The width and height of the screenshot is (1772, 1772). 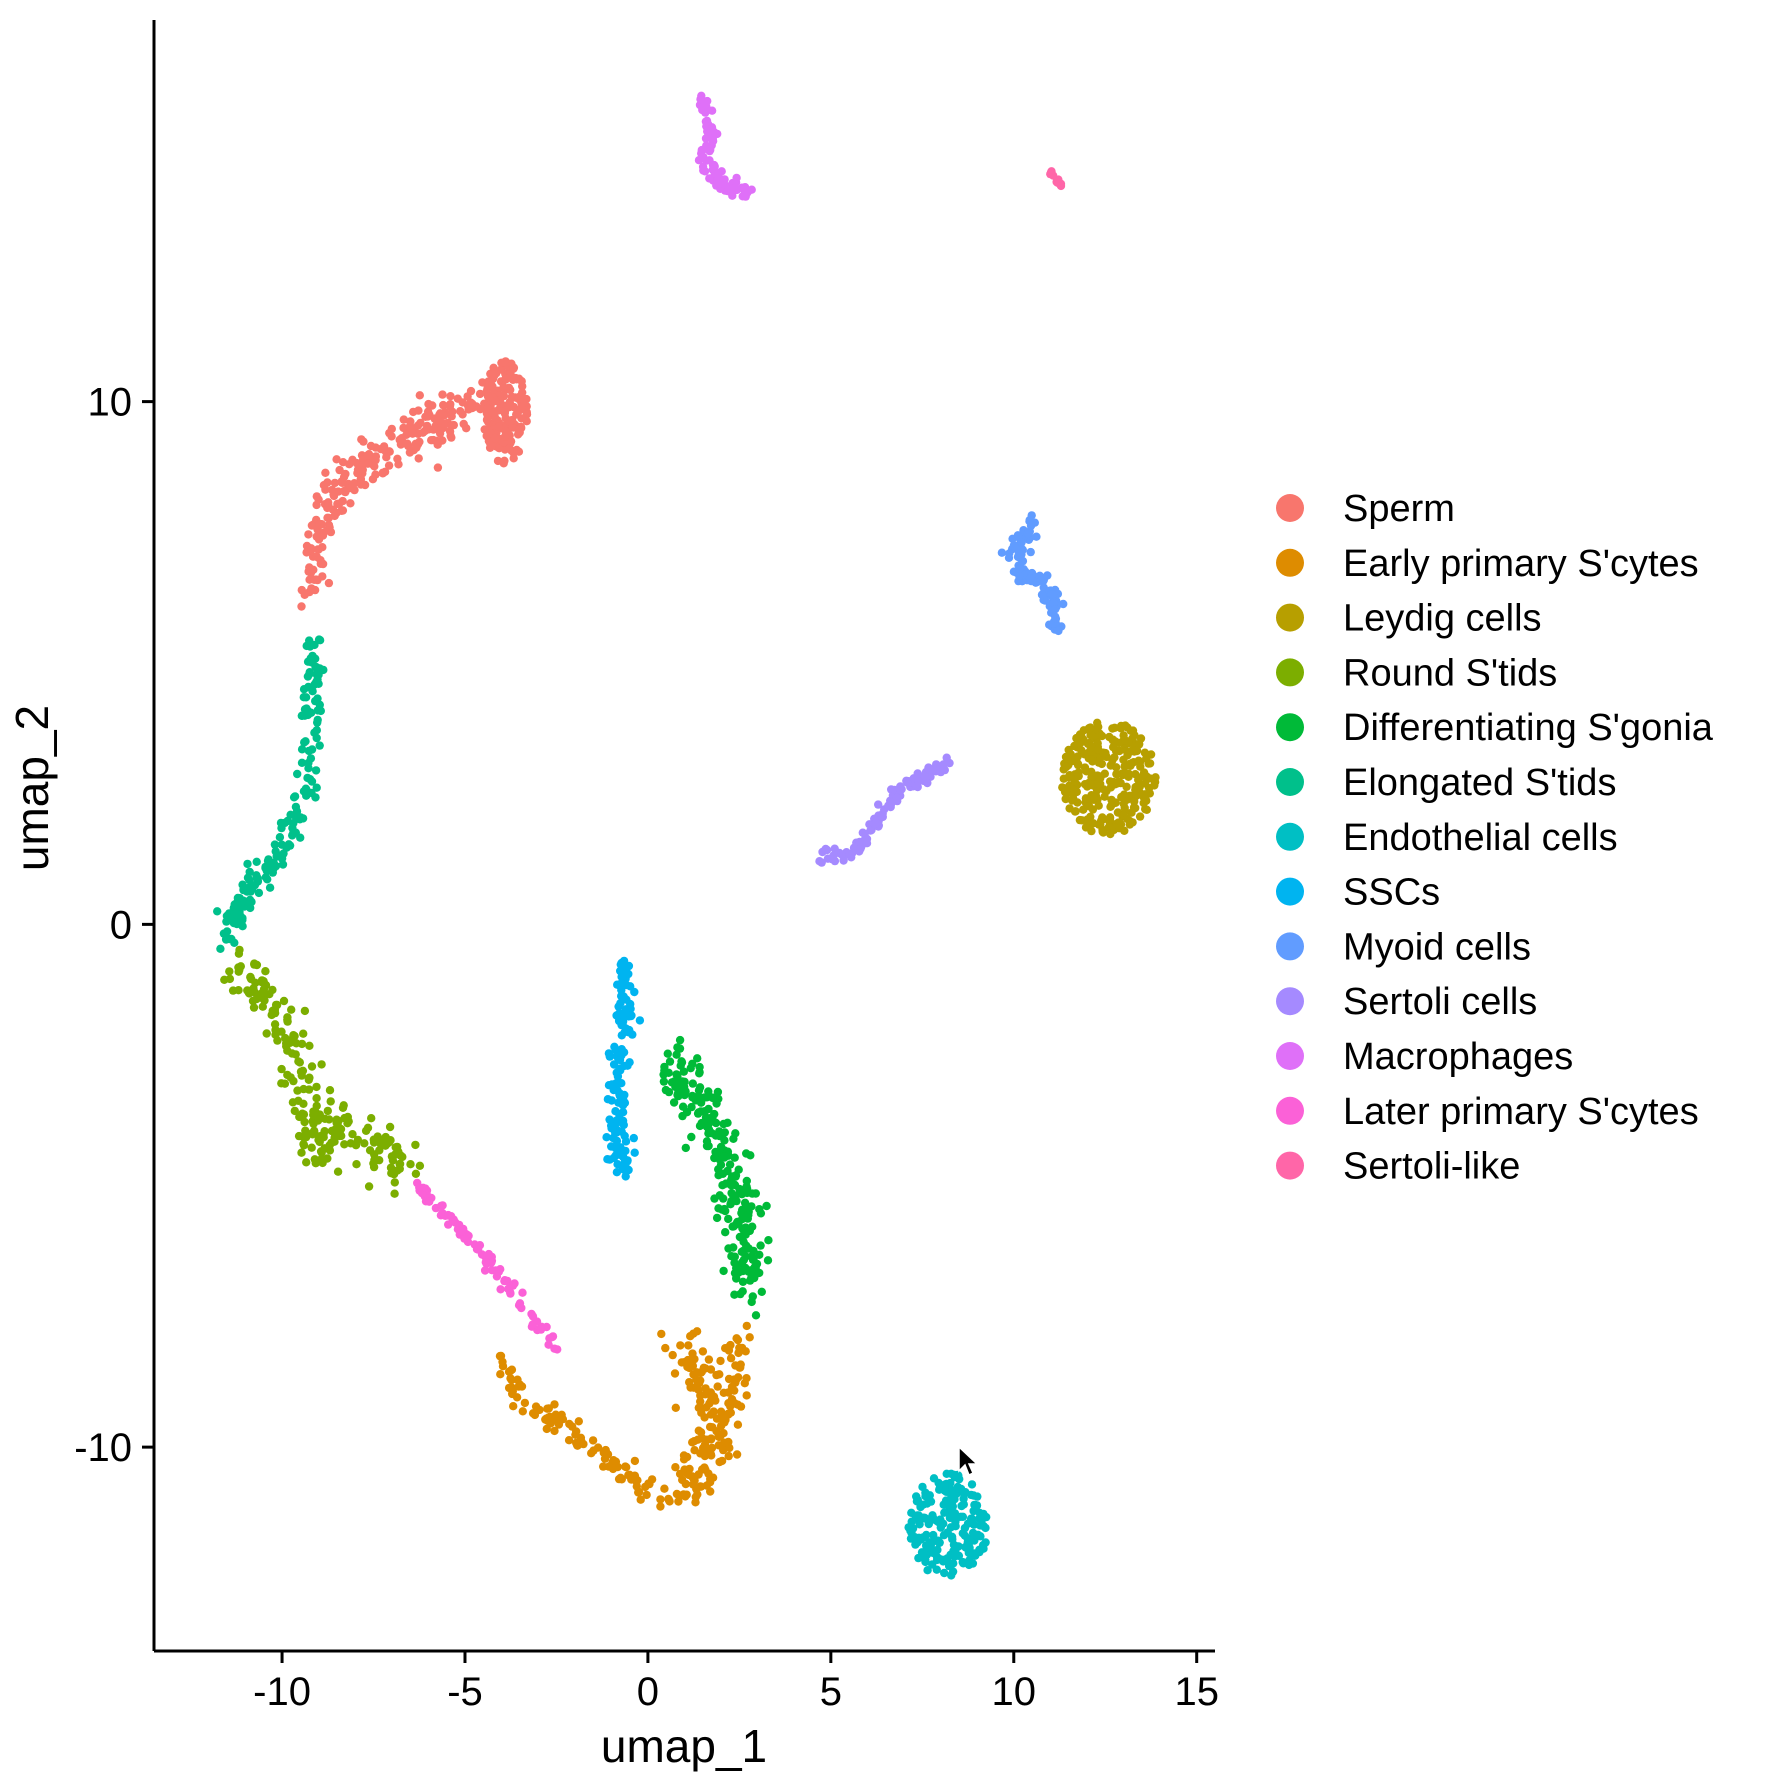 What do you see at coordinates (487, 1266) in the screenshot?
I see `series-later-primary-s-cytes` at bounding box center [487, 1266].